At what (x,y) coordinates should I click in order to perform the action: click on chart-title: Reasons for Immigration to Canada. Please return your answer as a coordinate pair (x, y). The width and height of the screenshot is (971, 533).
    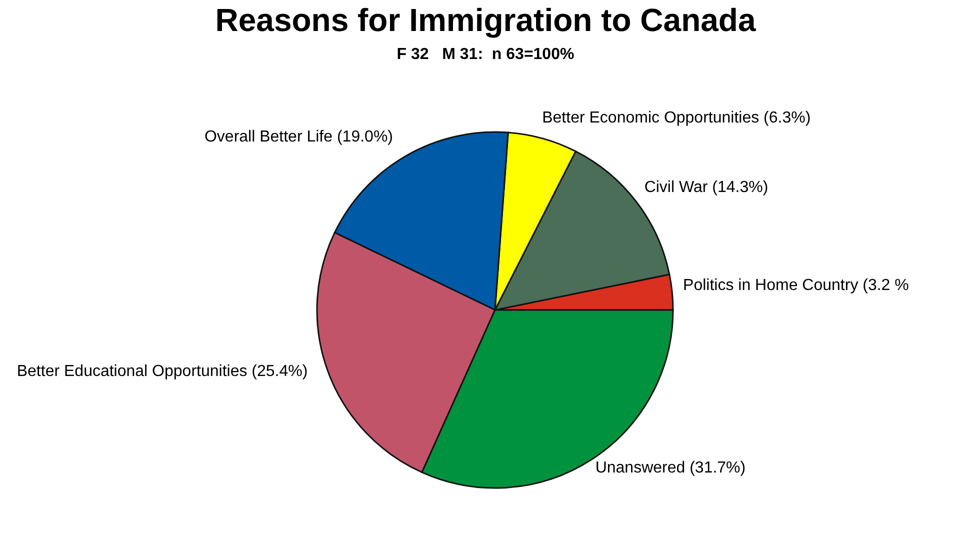
    Looking at the image, I should click on (485, 20).